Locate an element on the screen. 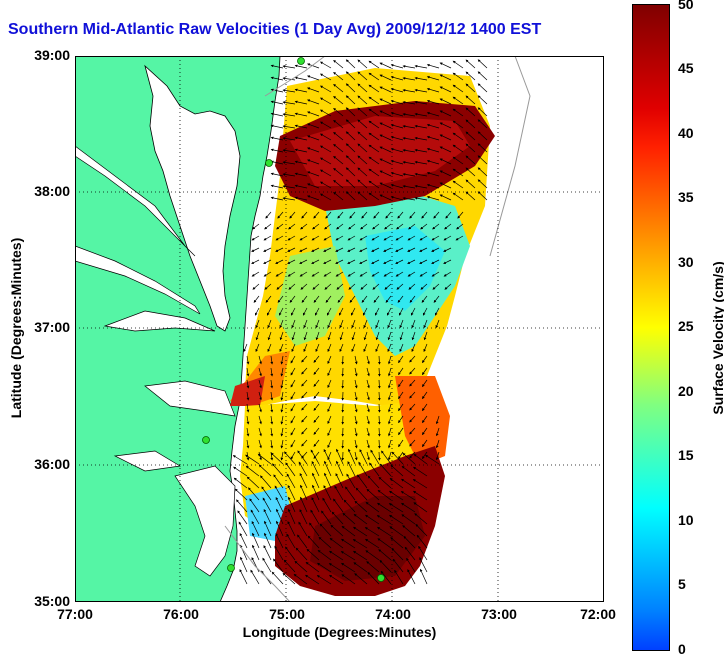 The image size is (724, 659). colorbar-tick: 15 is located at coordinates (686, 455).